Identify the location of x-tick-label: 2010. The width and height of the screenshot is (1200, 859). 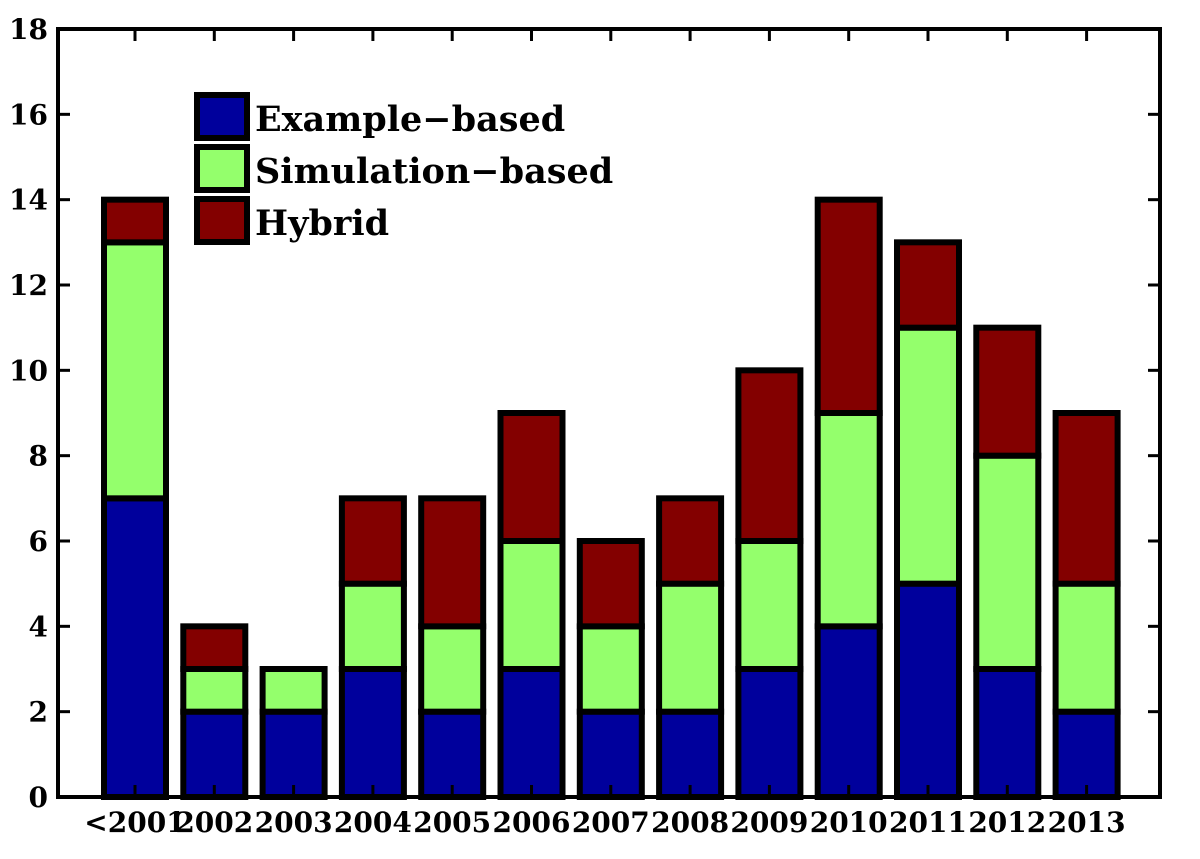
(849, 822).